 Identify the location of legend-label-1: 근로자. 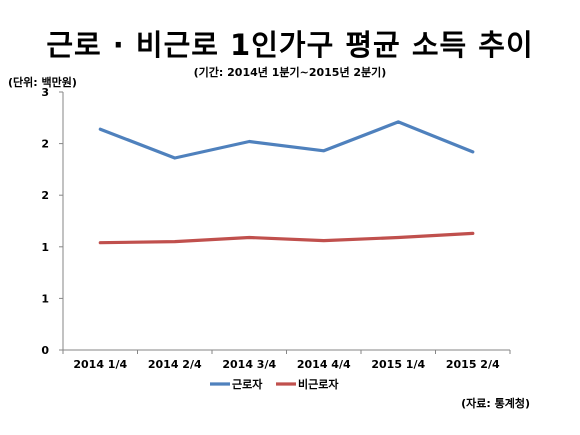
(247, 384).